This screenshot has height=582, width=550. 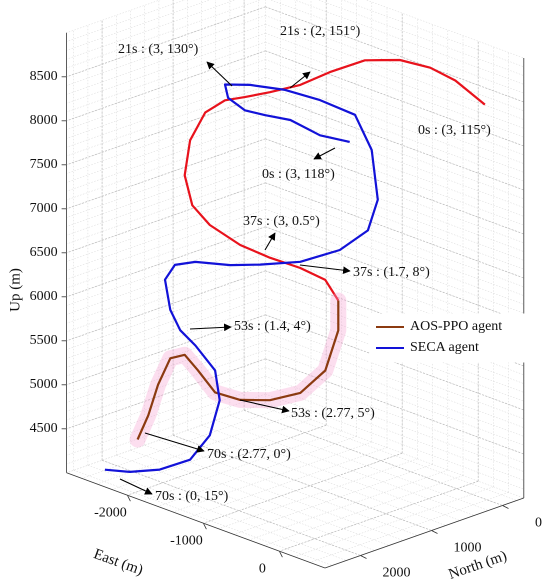 What do you see at coordinates (262, 568) in the screenshot?
I see `x-tick-label: 0` at bounding box center [262, 568].